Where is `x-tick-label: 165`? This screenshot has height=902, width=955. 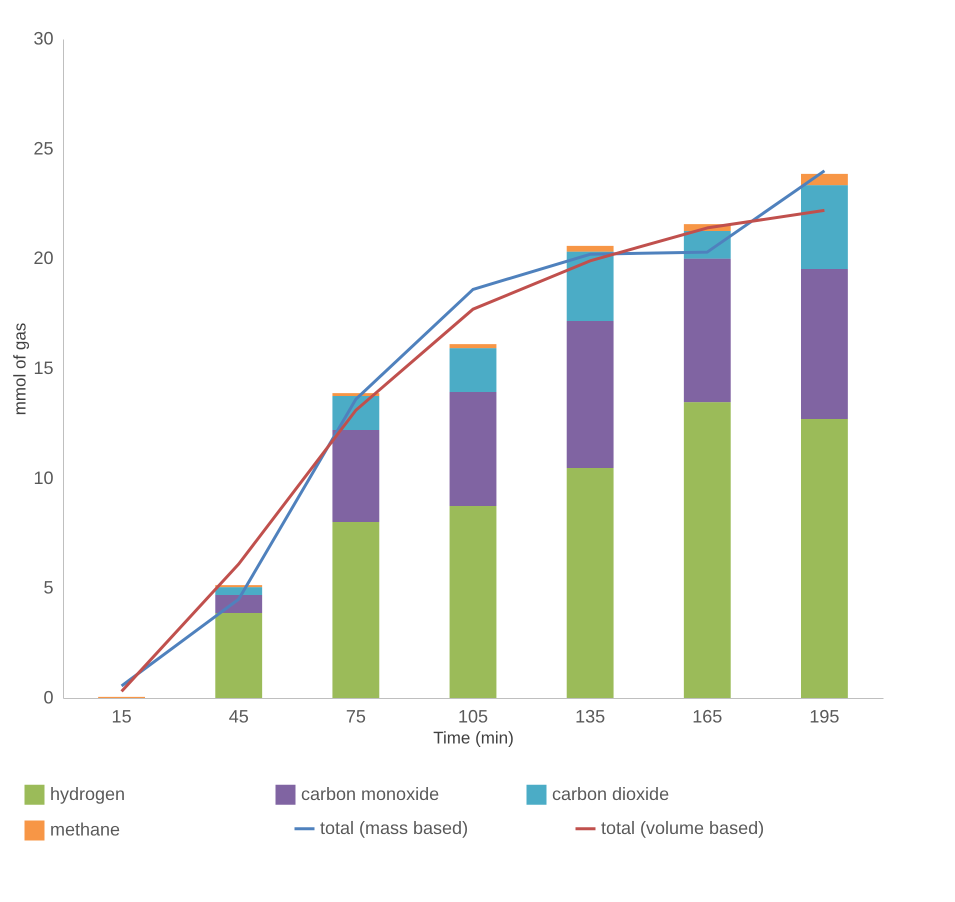 x-tick-label: 165 is located at coordinates (707, 716).